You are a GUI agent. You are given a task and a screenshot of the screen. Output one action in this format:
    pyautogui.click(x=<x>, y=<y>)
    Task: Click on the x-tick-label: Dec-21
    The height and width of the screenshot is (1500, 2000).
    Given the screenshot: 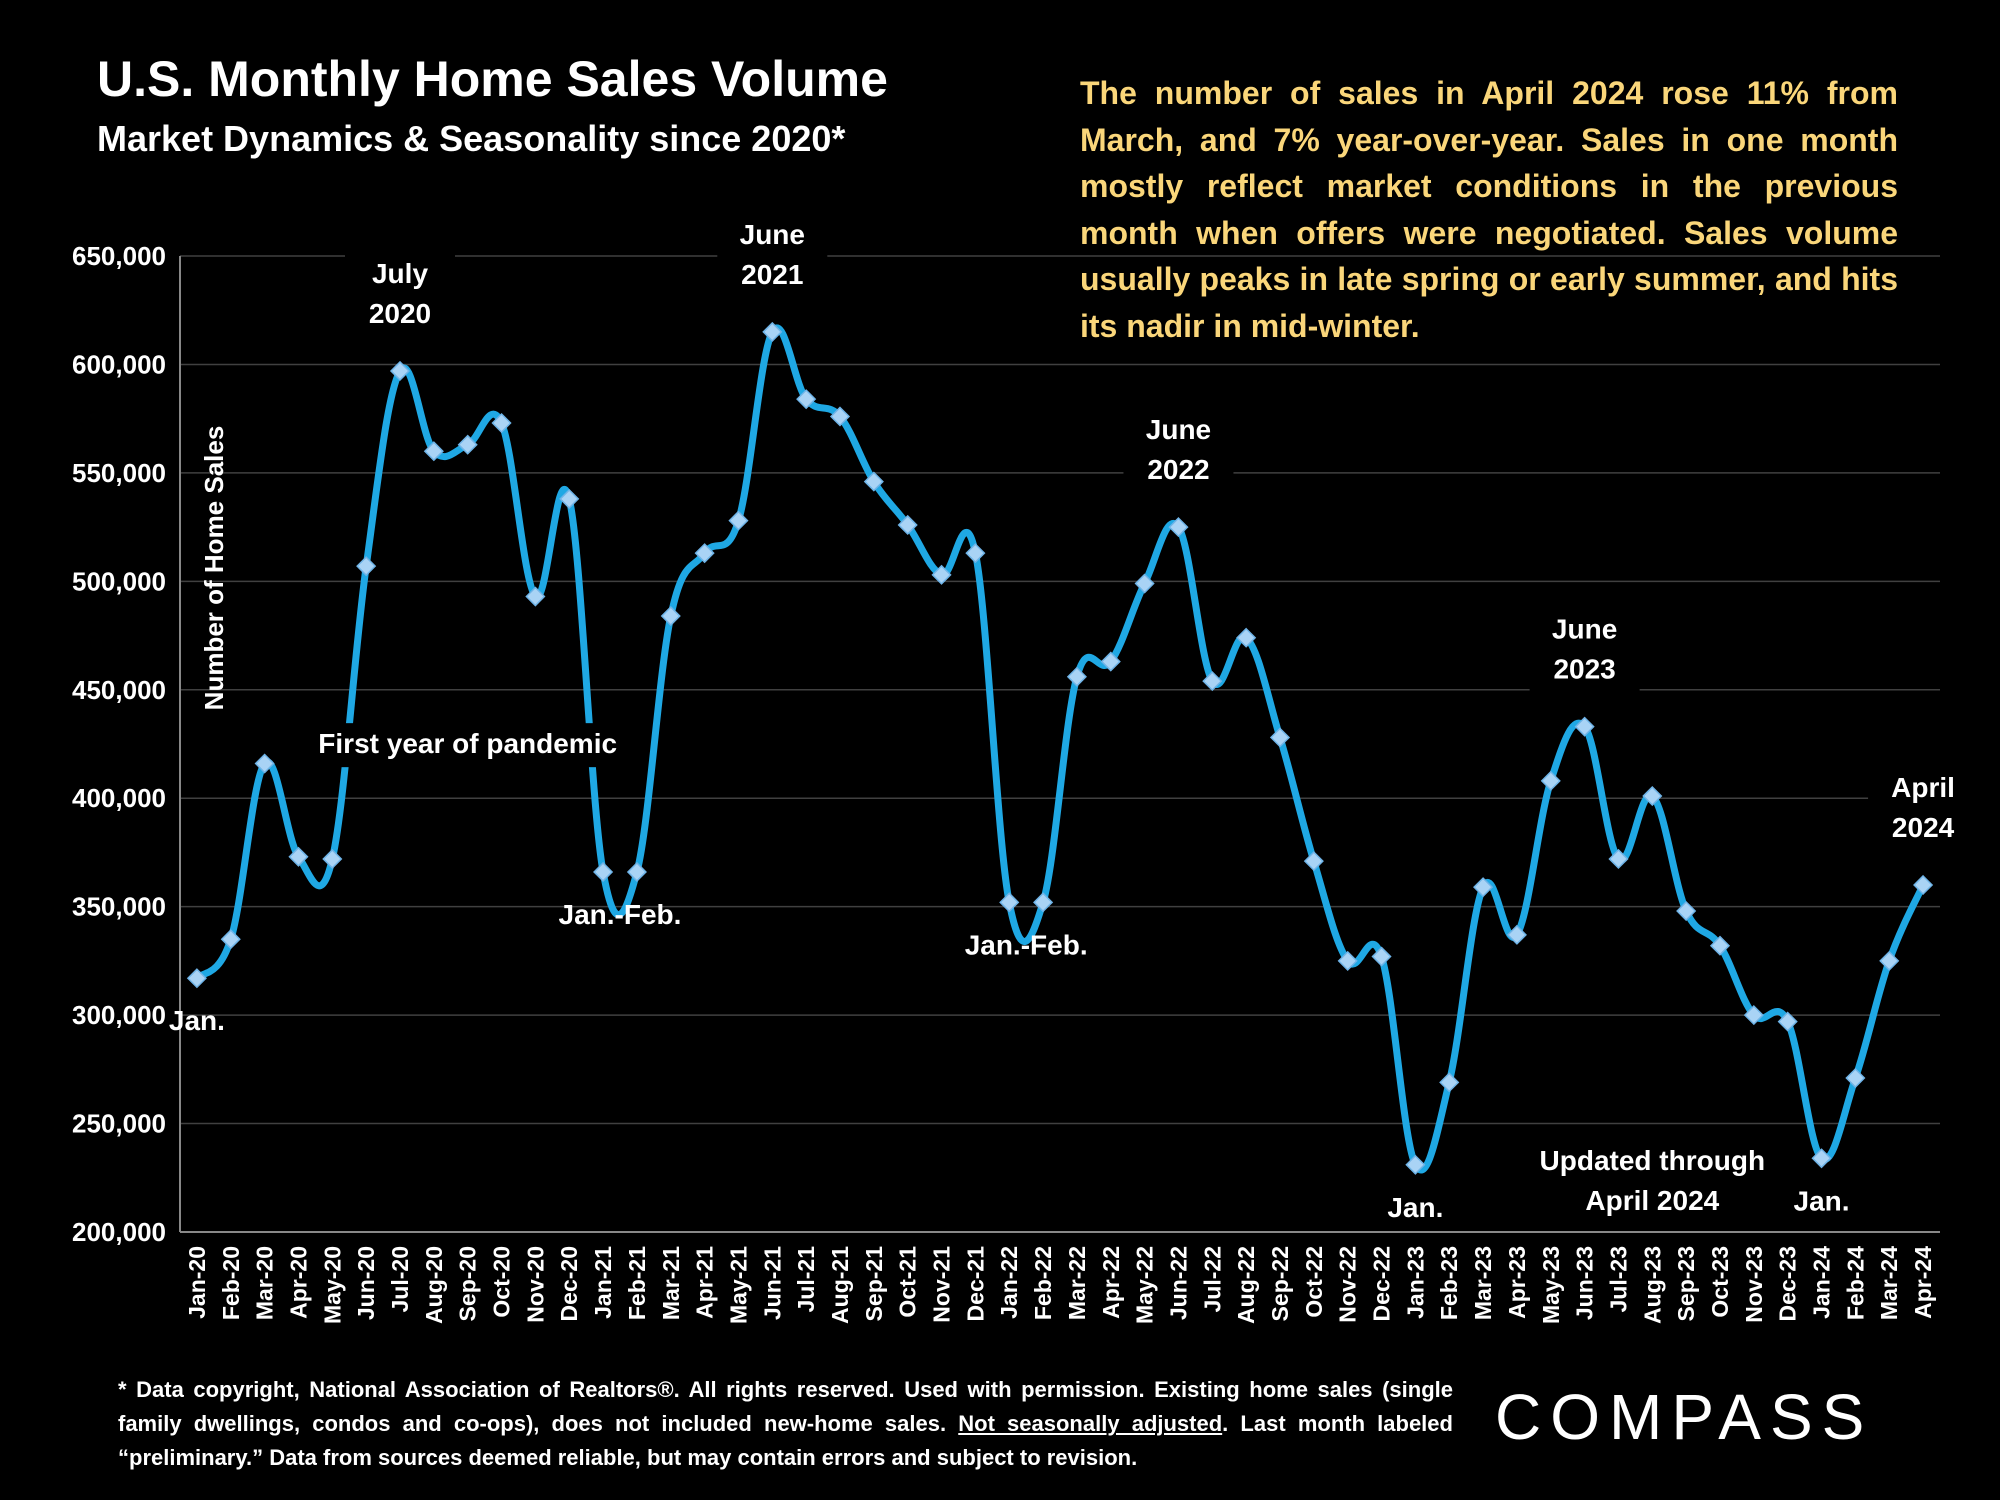 What is the action you would take?
    pyautogui.click(x=975, y=1284)
    